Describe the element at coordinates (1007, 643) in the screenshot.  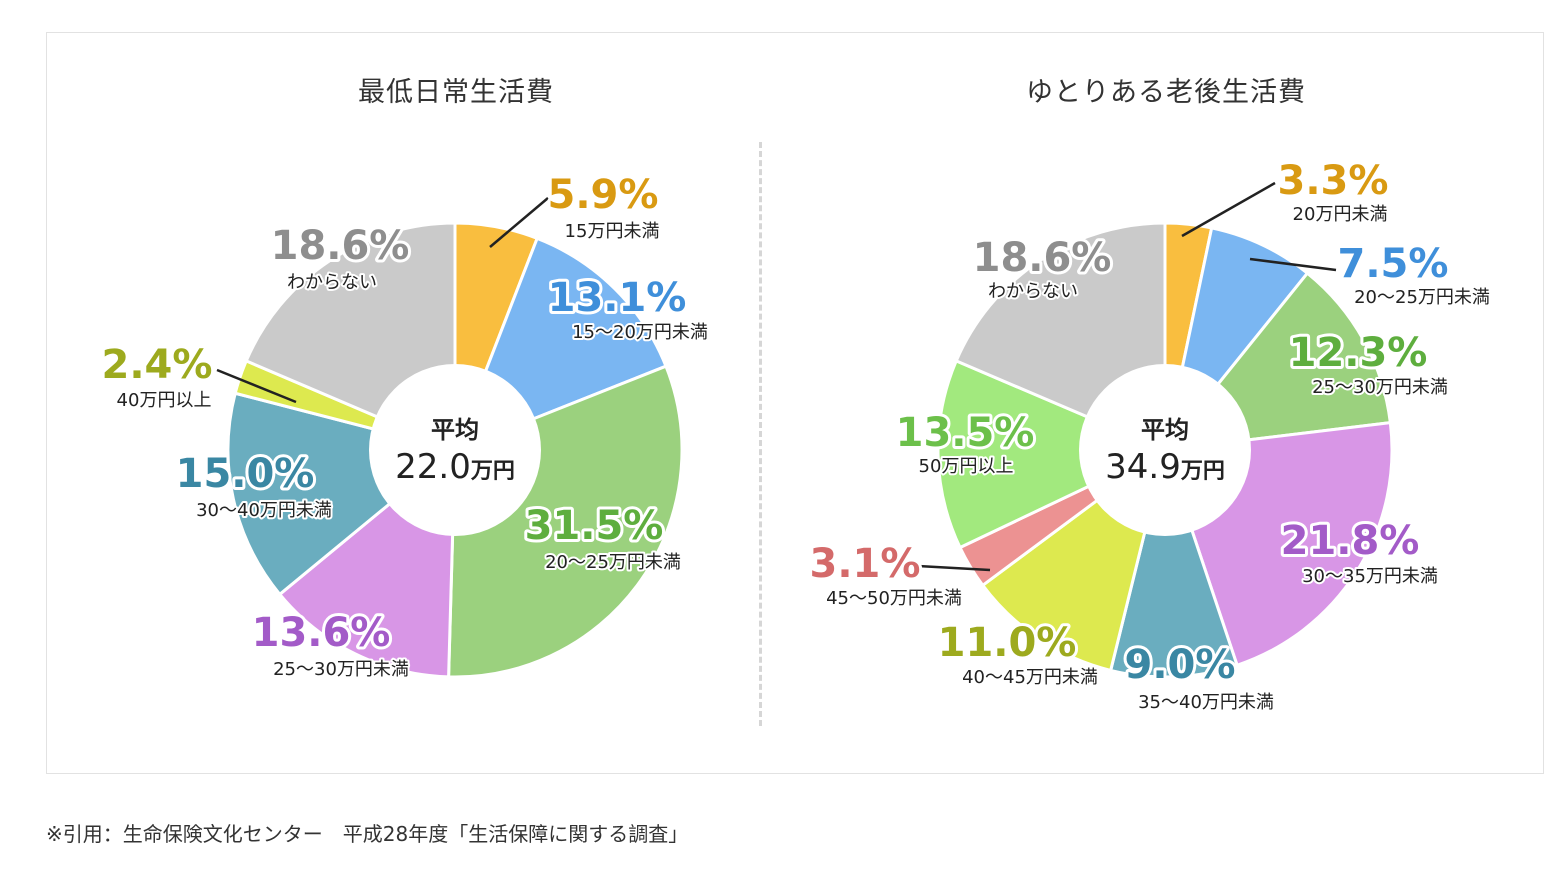
I see `percent-label: 11.0%` at that location.